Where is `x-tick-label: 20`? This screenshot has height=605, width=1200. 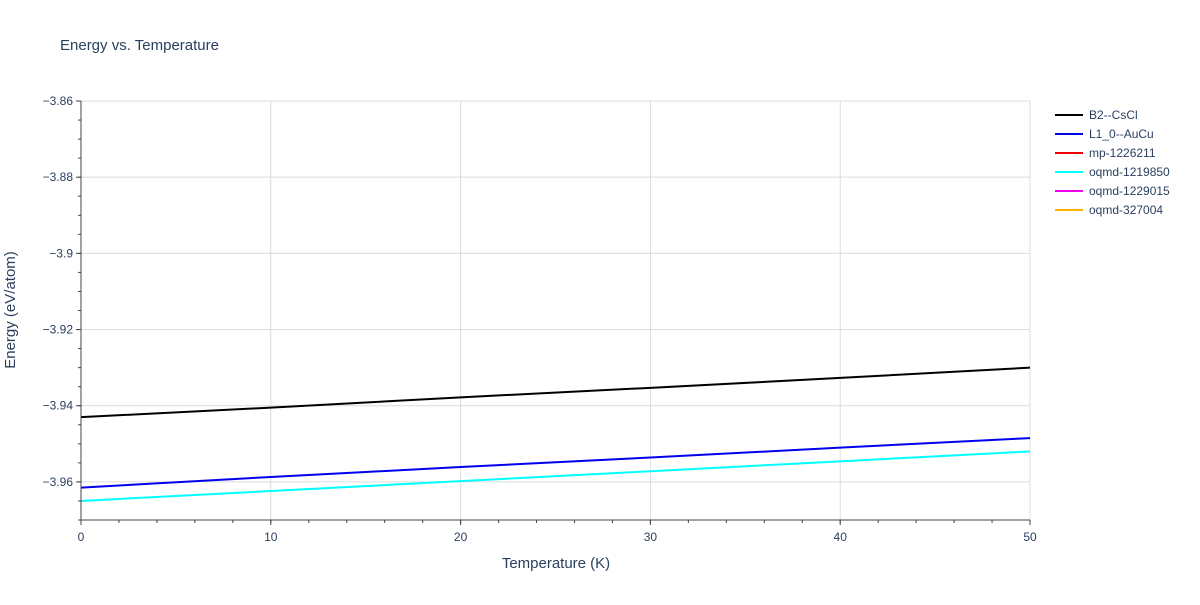
x-tick-label: 20 is located at coordinates (461, 537).